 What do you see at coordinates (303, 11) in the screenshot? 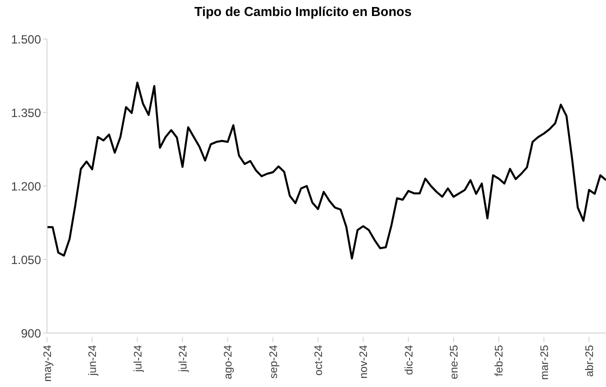
I see `chart-title: Tipo de Cambio Implícito en Bonos` at bounding box center [303, 11].